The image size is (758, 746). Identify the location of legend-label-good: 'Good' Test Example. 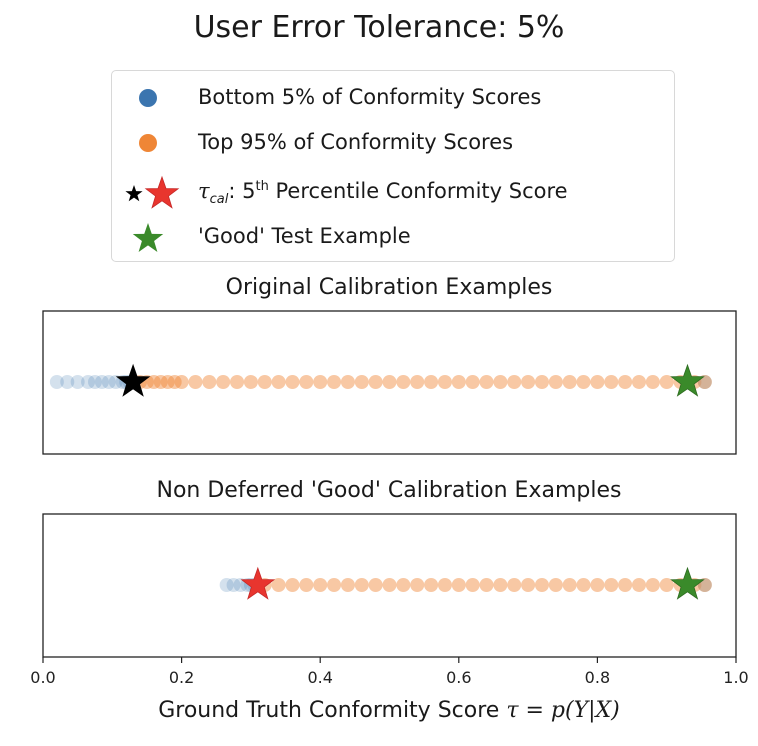
(304, 236).